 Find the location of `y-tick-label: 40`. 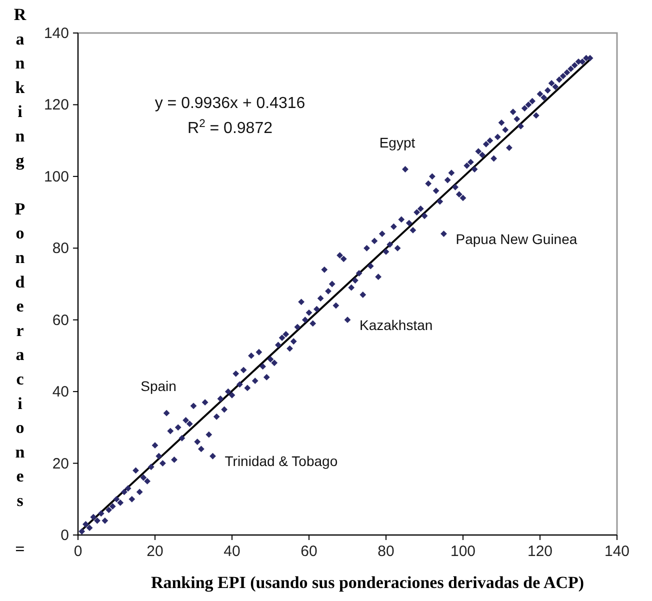

y-tick-label: 40 is located at coordinates (60, 392).